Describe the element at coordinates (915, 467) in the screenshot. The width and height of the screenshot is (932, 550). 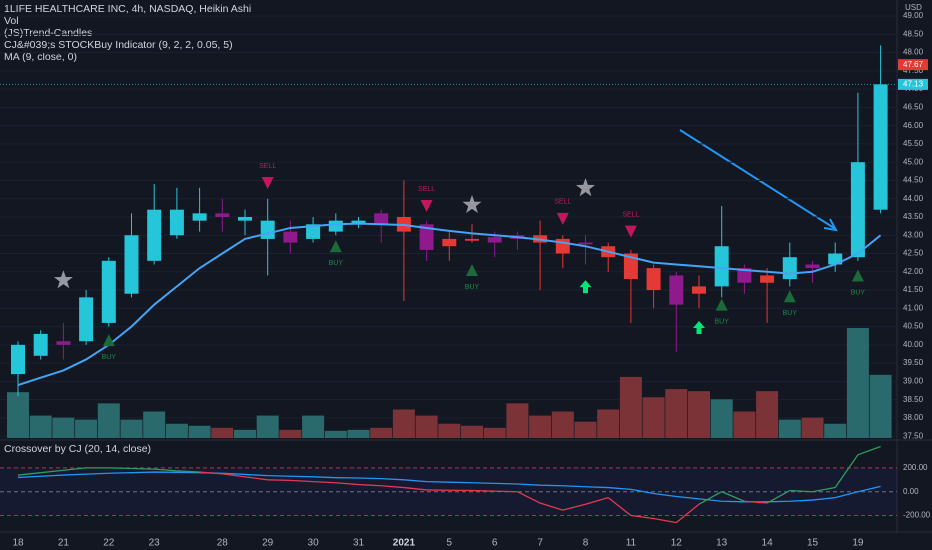
I see `osc-tick-label: 200.00` at that location.